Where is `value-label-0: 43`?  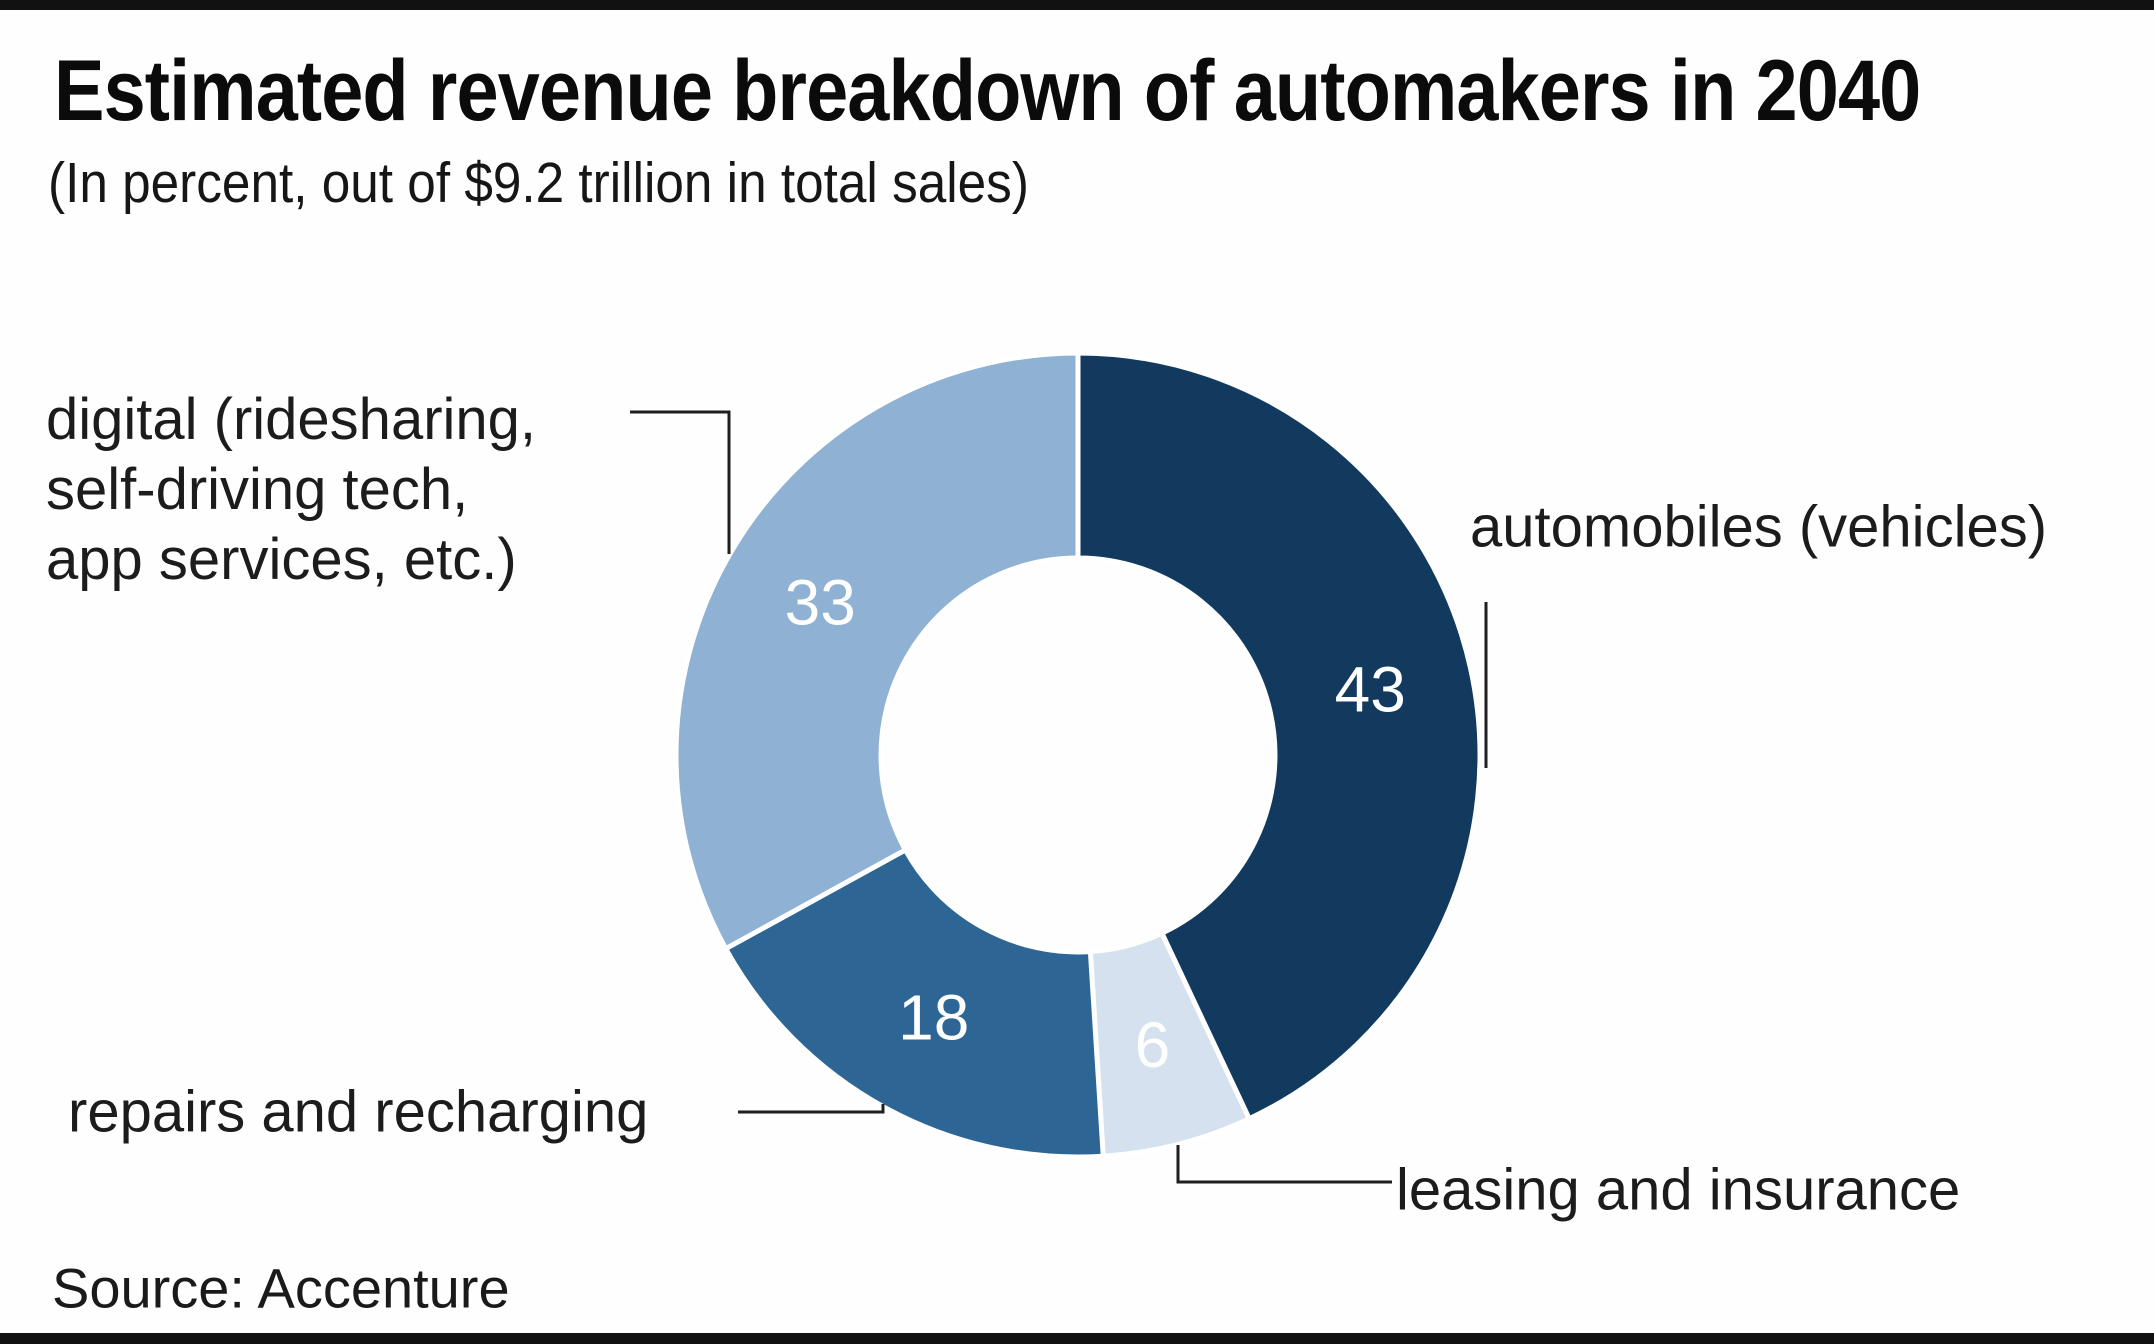 value-label-0: 43 is located at coordinates (1370, 690).